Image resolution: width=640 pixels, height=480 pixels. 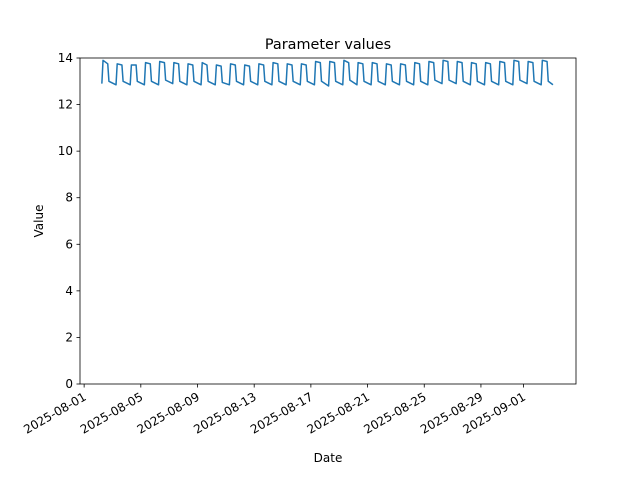 What do you see at coordinates (69, 244) in the screenshot?
I see `y-tick-label: 6` at bounding box center [69, 244].